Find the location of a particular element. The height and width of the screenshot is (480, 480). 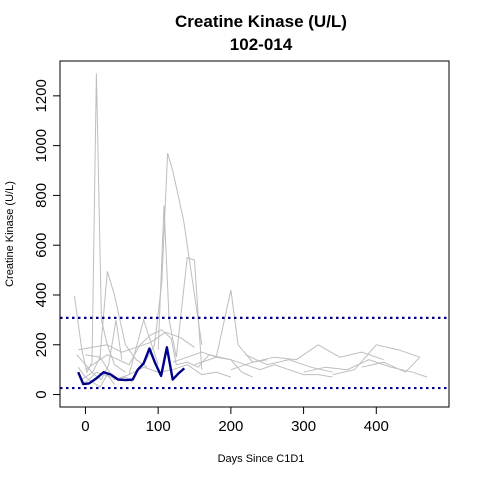

x-tick-label-0: 0 is located at coordinates (85, 426).